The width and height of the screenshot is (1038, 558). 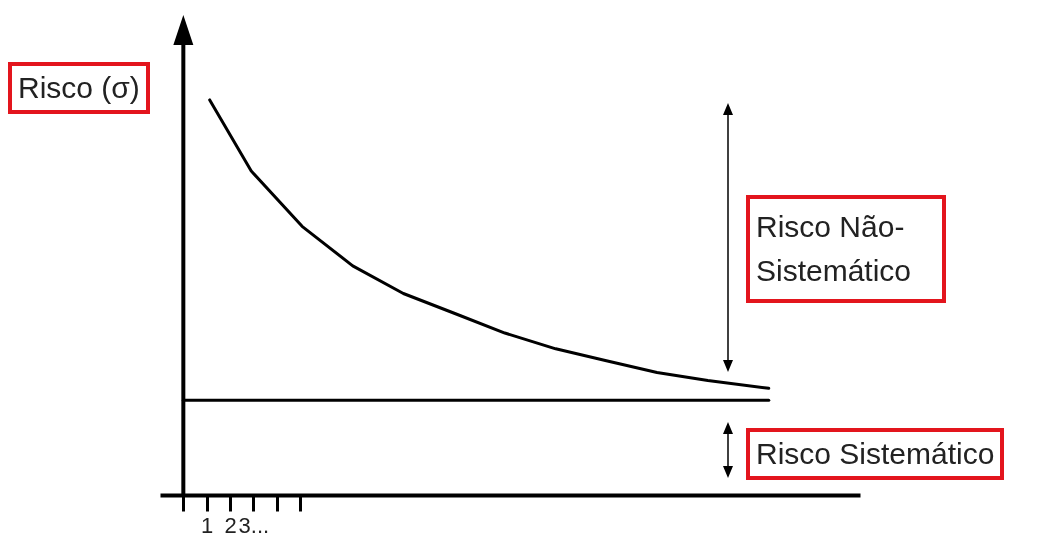 I want to click on x-tick-label: 2, so click(x=230, y=525).